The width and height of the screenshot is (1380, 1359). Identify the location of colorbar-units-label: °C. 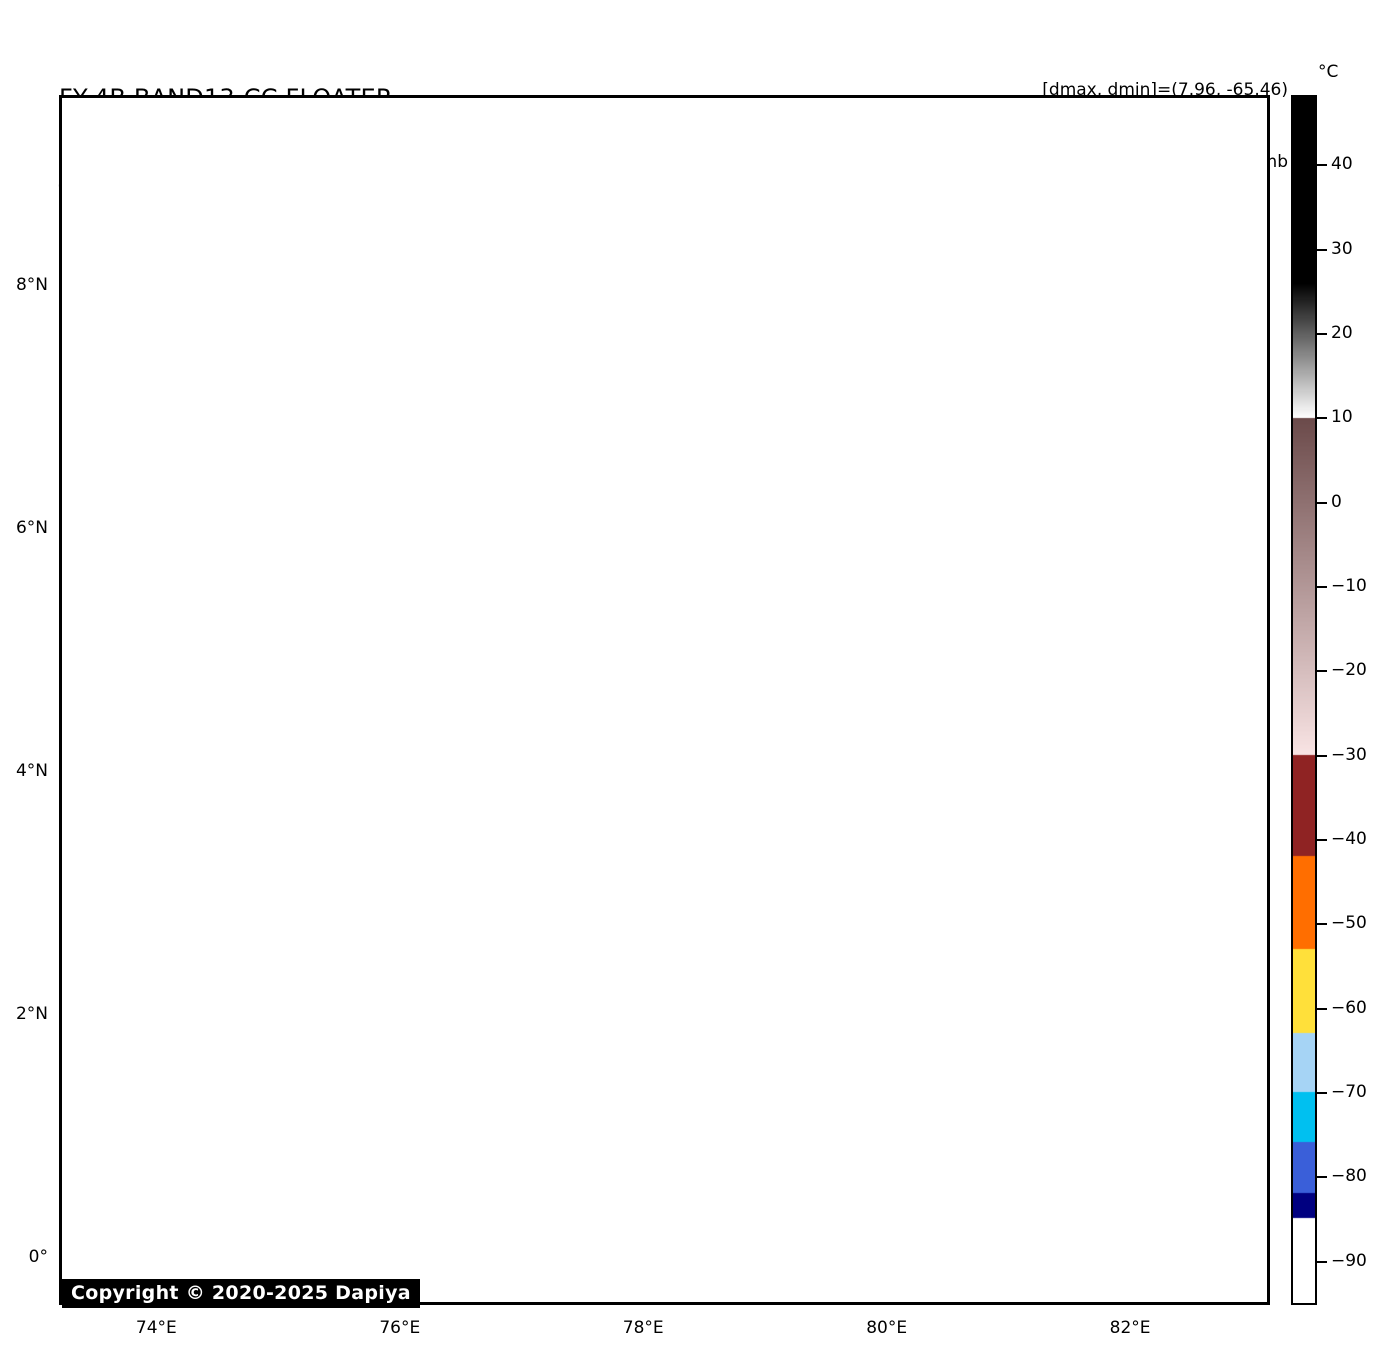
(1328, 72).